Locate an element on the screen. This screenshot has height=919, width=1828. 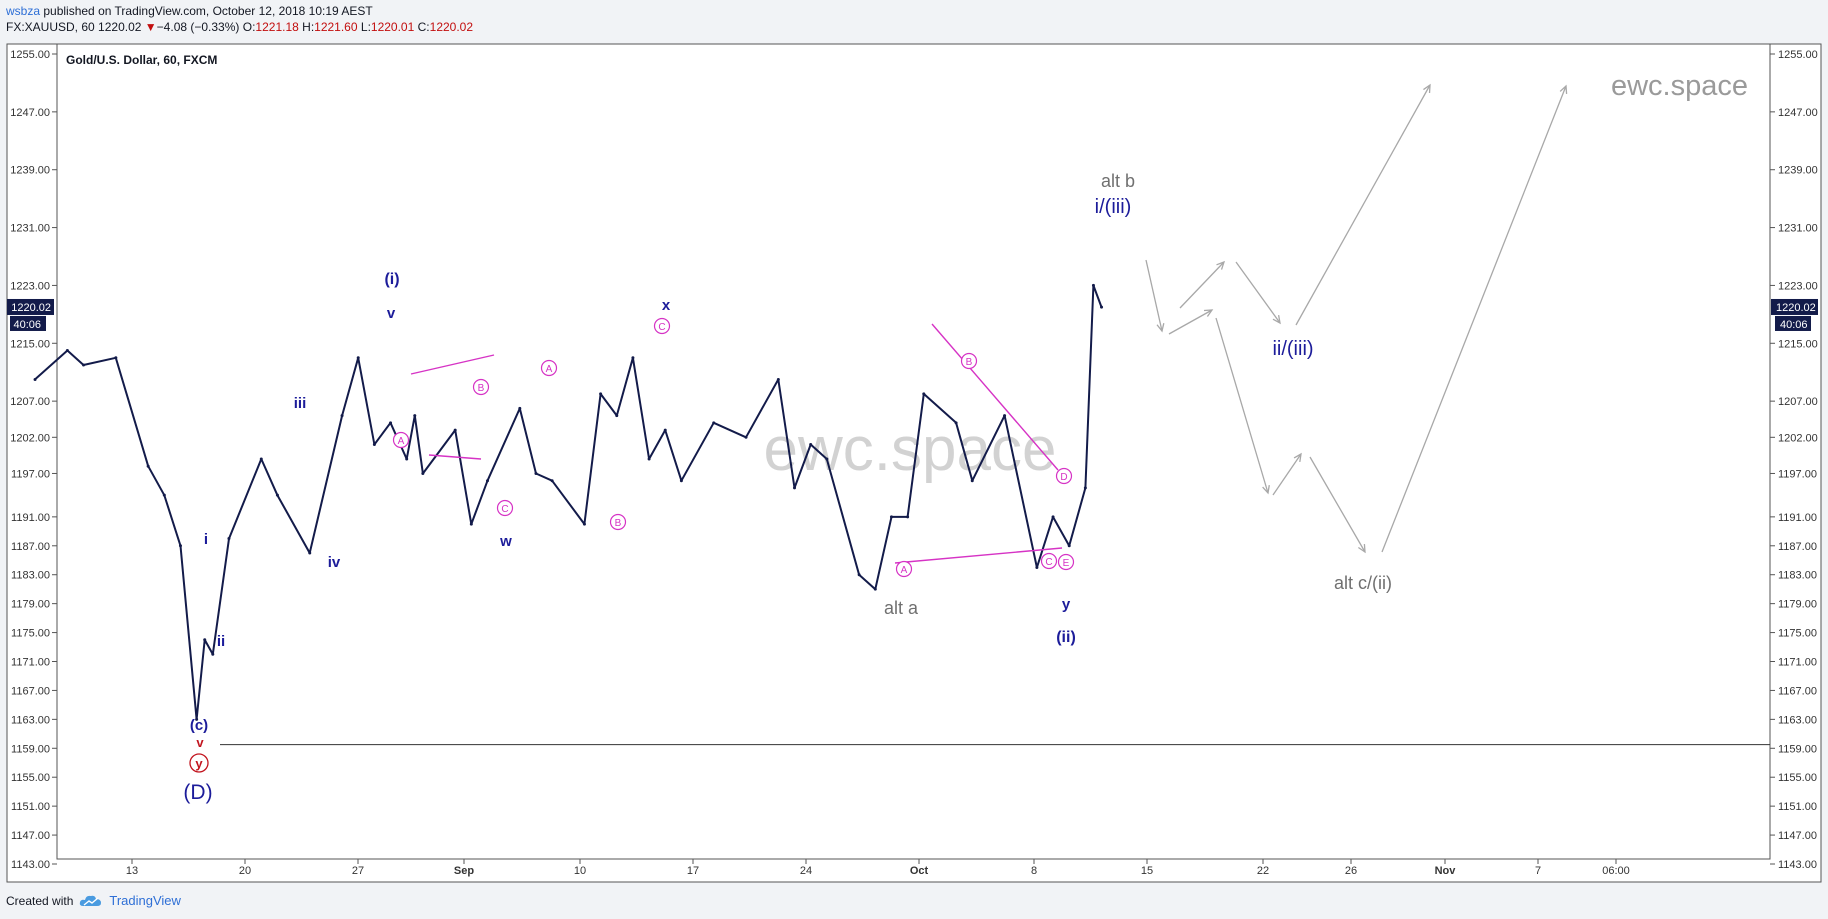
current-price-badge is located at coordinates (1794, 306).